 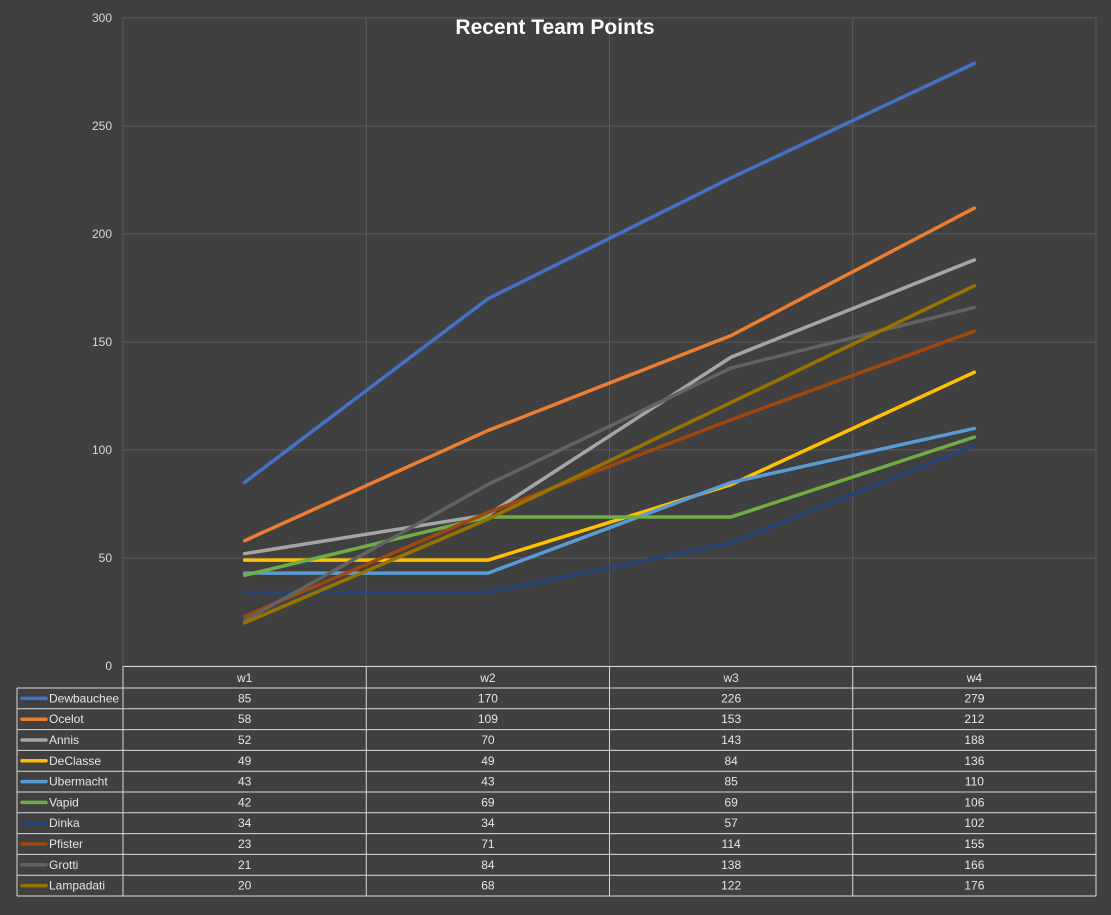 What do you see at coordinates (731, 740) in the screenshot?
I see `data-value-label: 143` at bounding box center [731, 740].